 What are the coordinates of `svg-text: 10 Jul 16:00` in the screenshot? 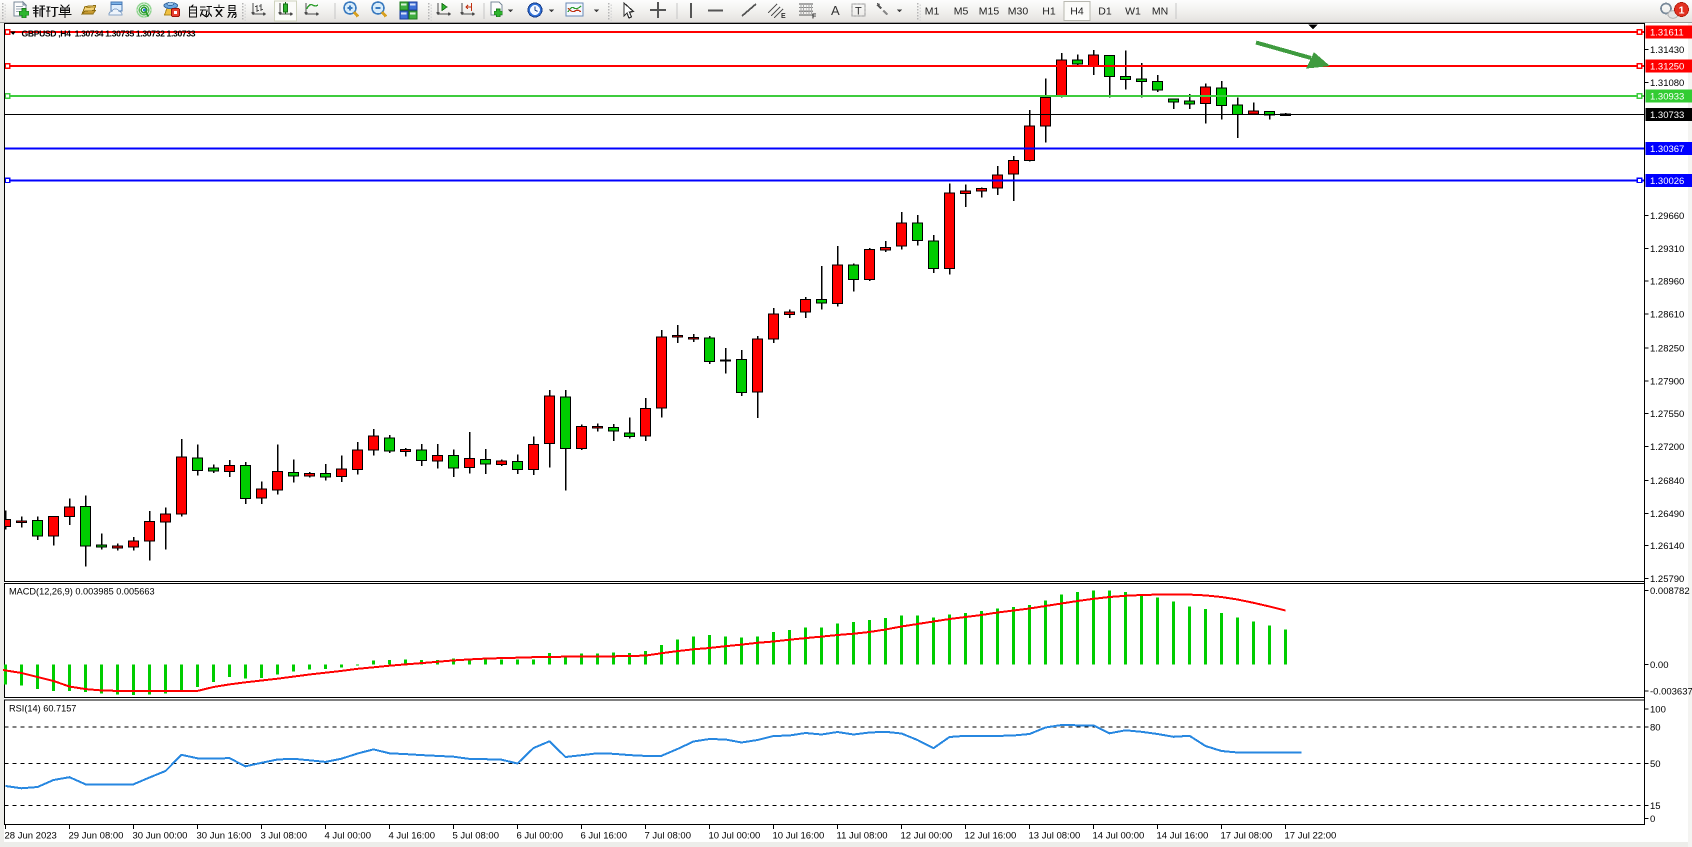 It's located at (799, 836).